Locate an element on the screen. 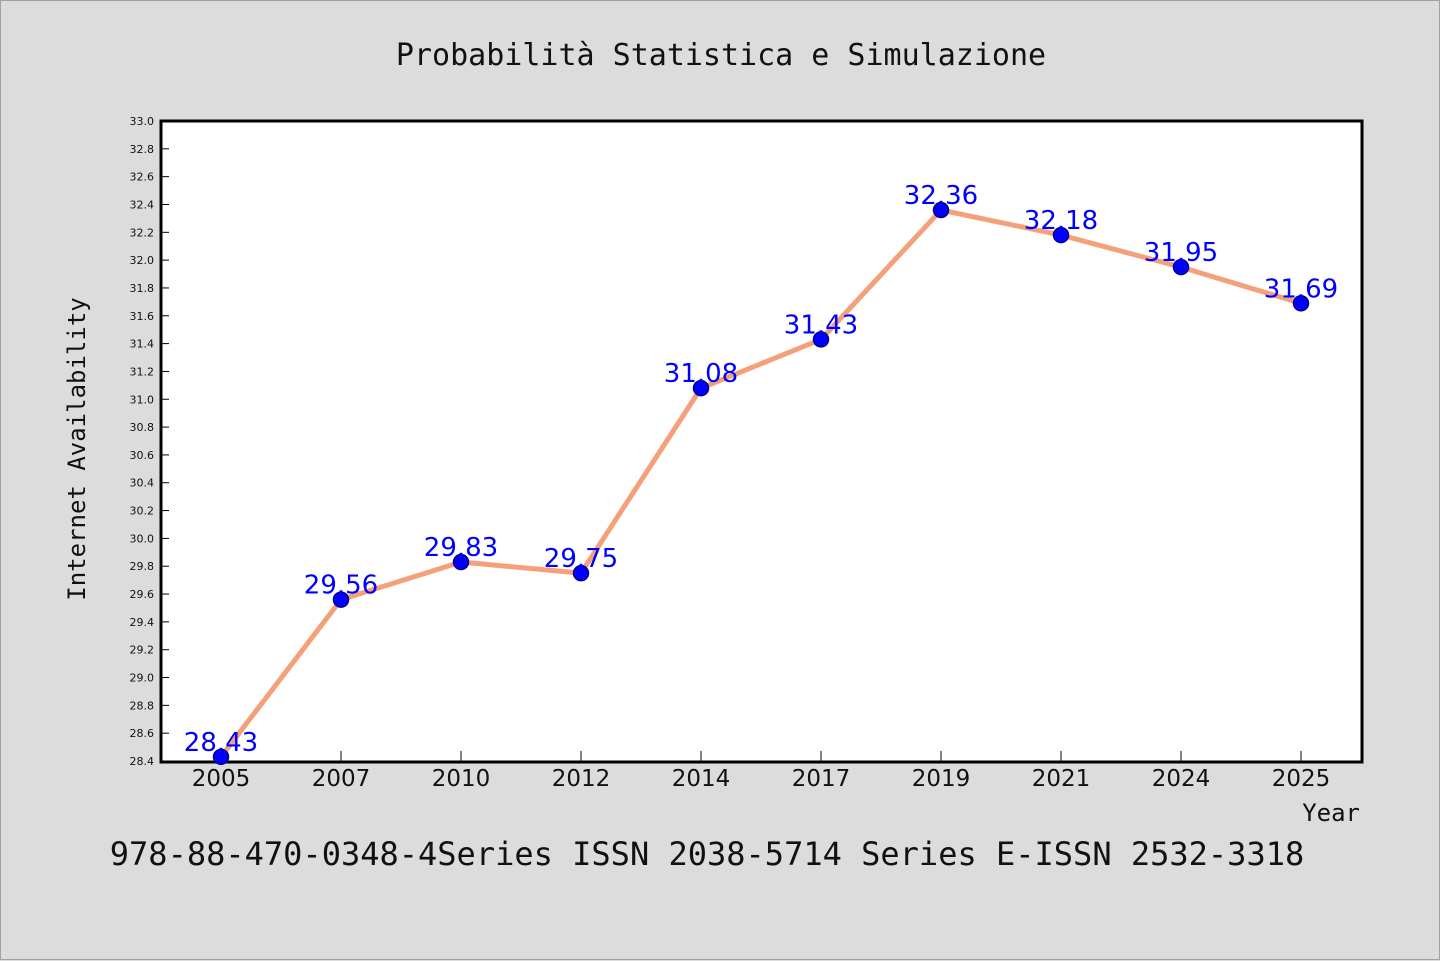 The image size is (1440, 961). x-tick-label: 2017 is located at coordinates (821, 779).